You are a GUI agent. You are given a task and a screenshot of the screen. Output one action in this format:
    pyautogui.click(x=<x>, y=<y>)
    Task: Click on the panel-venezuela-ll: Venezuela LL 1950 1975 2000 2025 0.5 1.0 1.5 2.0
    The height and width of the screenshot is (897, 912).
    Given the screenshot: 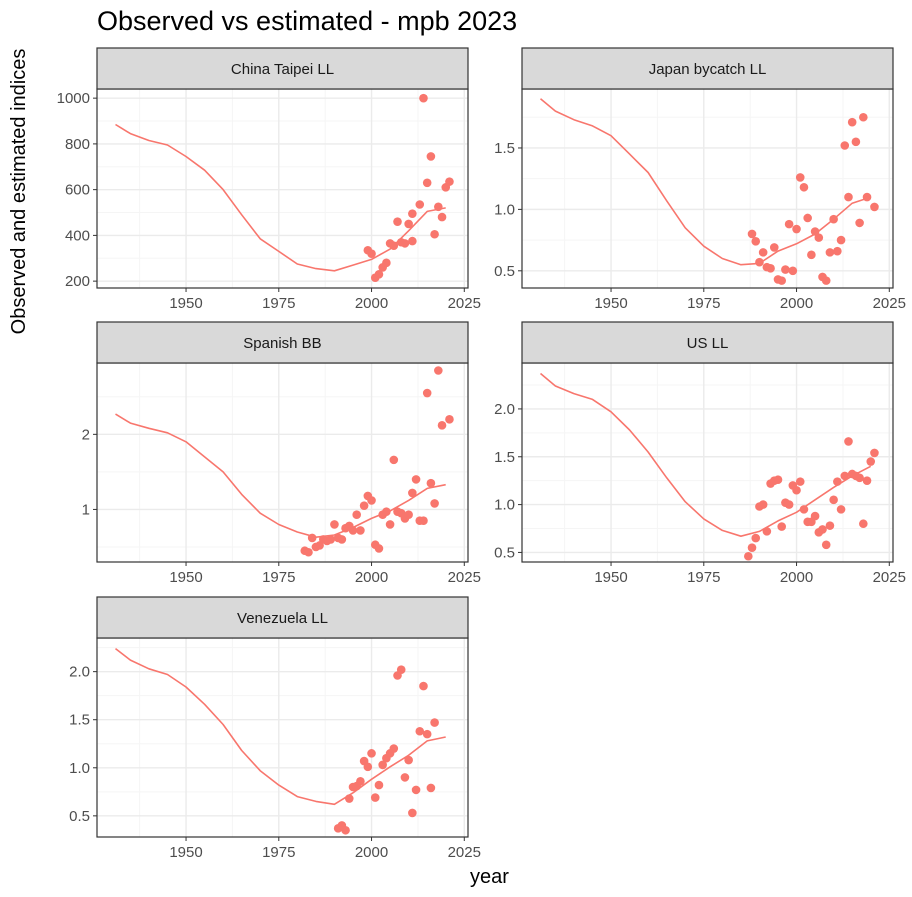 What is the action you would take?
    pyautogui.click(x=275, y=728)
    